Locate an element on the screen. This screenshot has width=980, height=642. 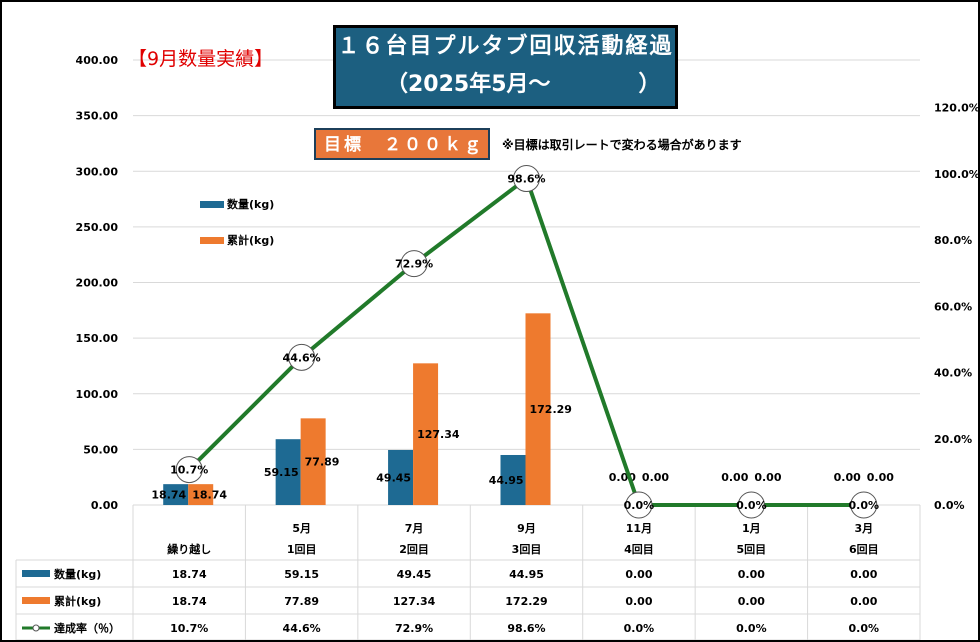
y-left-tick: 150.00 is located at coordinates (97, 338).